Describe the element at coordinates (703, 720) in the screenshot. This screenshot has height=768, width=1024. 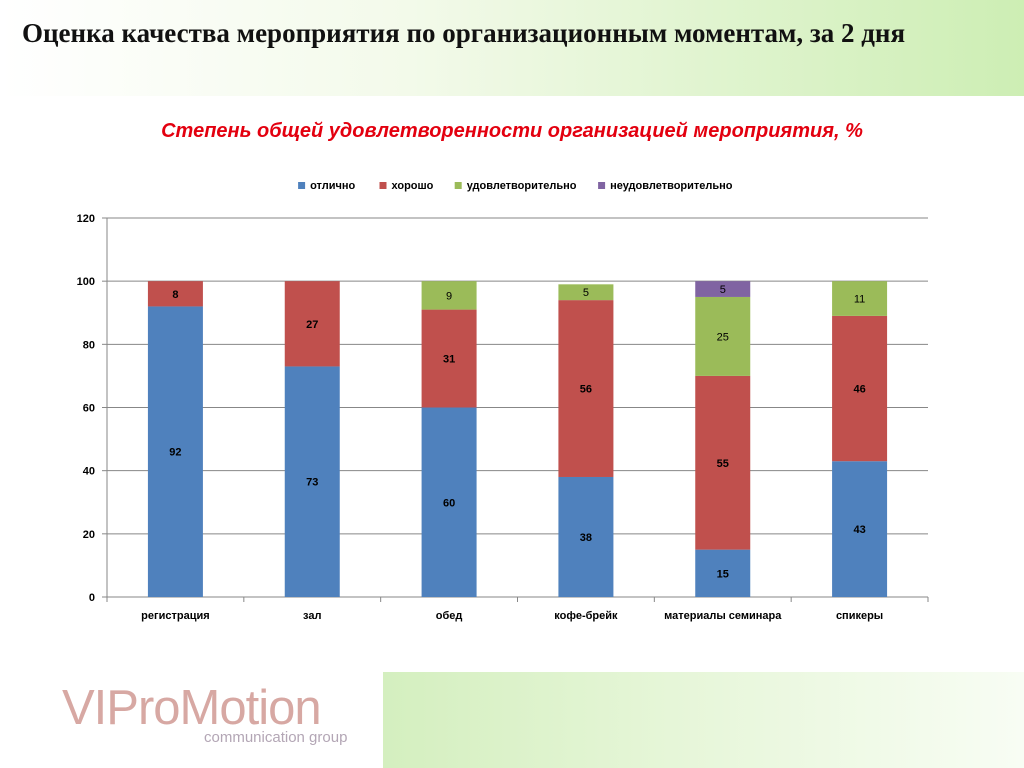
I see `footer-gradient-band` at that location.